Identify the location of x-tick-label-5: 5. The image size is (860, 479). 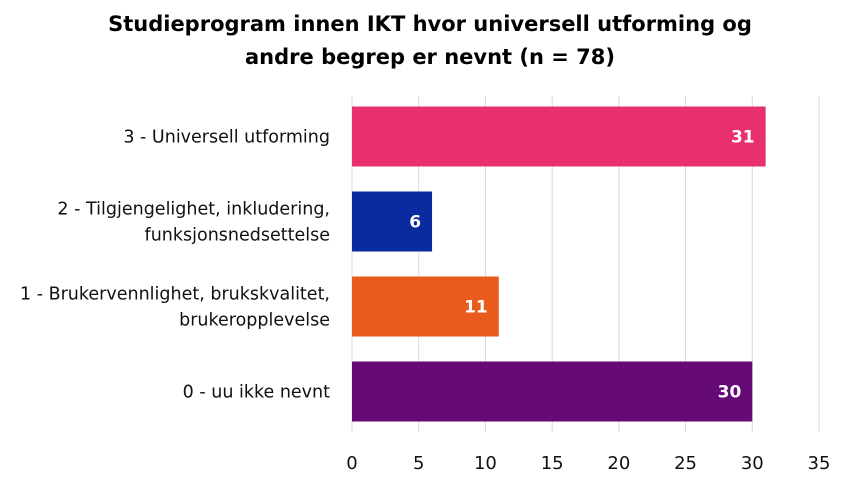
(418, 463).